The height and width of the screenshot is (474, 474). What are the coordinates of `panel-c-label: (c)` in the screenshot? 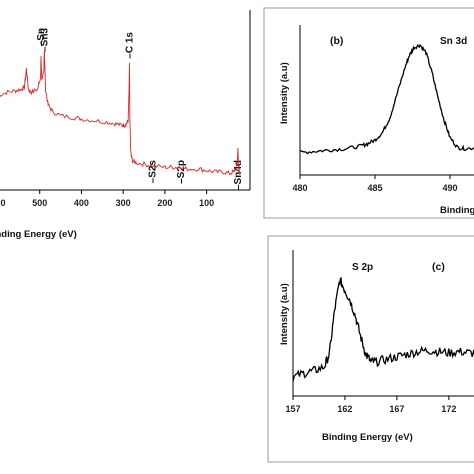 It's located at (438, 267).